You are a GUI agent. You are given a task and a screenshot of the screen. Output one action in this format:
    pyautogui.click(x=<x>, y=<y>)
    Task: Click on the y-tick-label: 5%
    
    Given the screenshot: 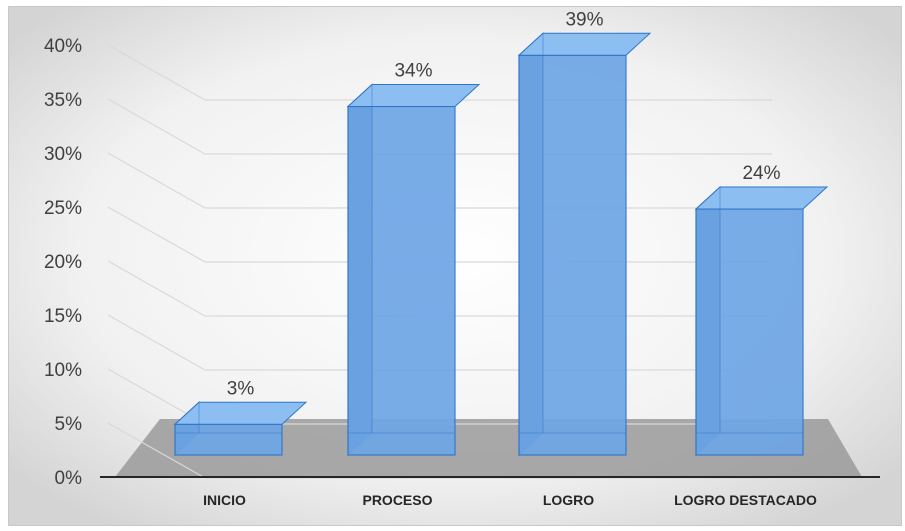 What is the action you would take?
    pyautogui.click(x=69, y=424)
    